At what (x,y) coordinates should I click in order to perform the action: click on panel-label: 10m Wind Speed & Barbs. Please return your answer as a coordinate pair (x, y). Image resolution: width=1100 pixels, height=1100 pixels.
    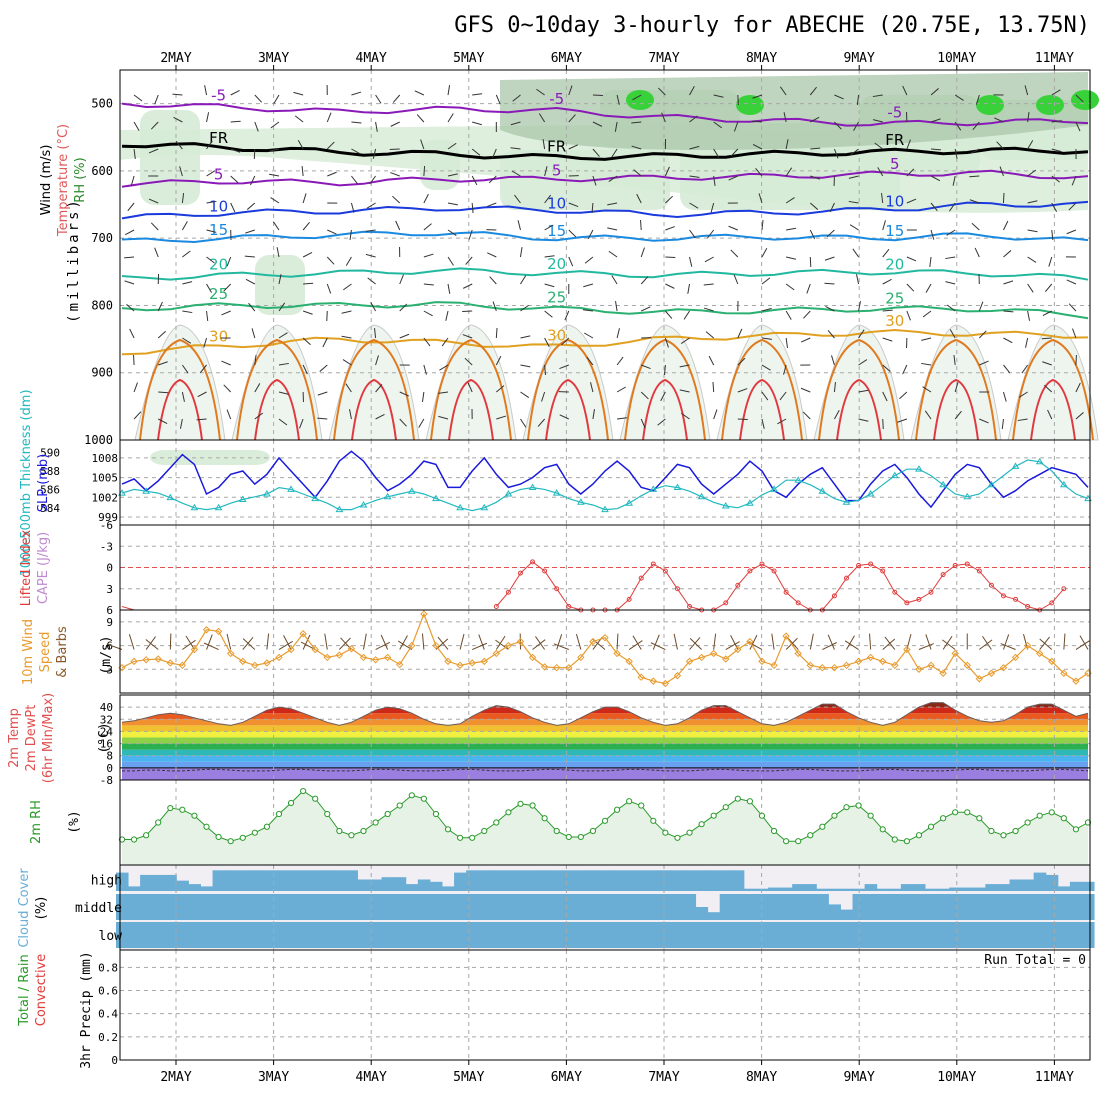
    Looking at the image, I should click on (45, 652).